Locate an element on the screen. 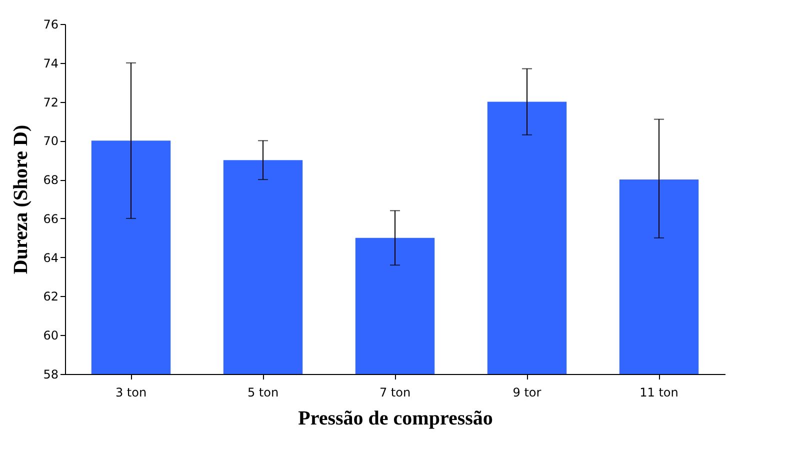 This screenshot has height=461, width=787. x-axis-title: Pressão de compressão is located at coordinates (395, 419).